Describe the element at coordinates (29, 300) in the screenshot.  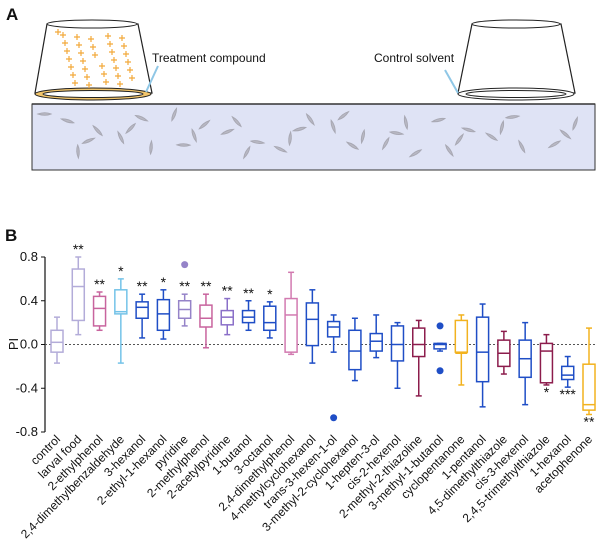
I see `y-tick-label: 0.4` at that location.